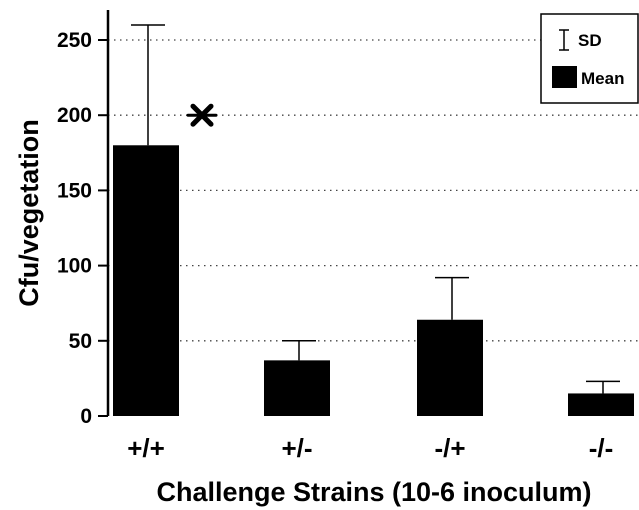  What do you see at coordinates (82, 228) in the screenshot?
I see `y-tick-labels: 0 50 100 150 200 250` at bounding box center [82, 228].